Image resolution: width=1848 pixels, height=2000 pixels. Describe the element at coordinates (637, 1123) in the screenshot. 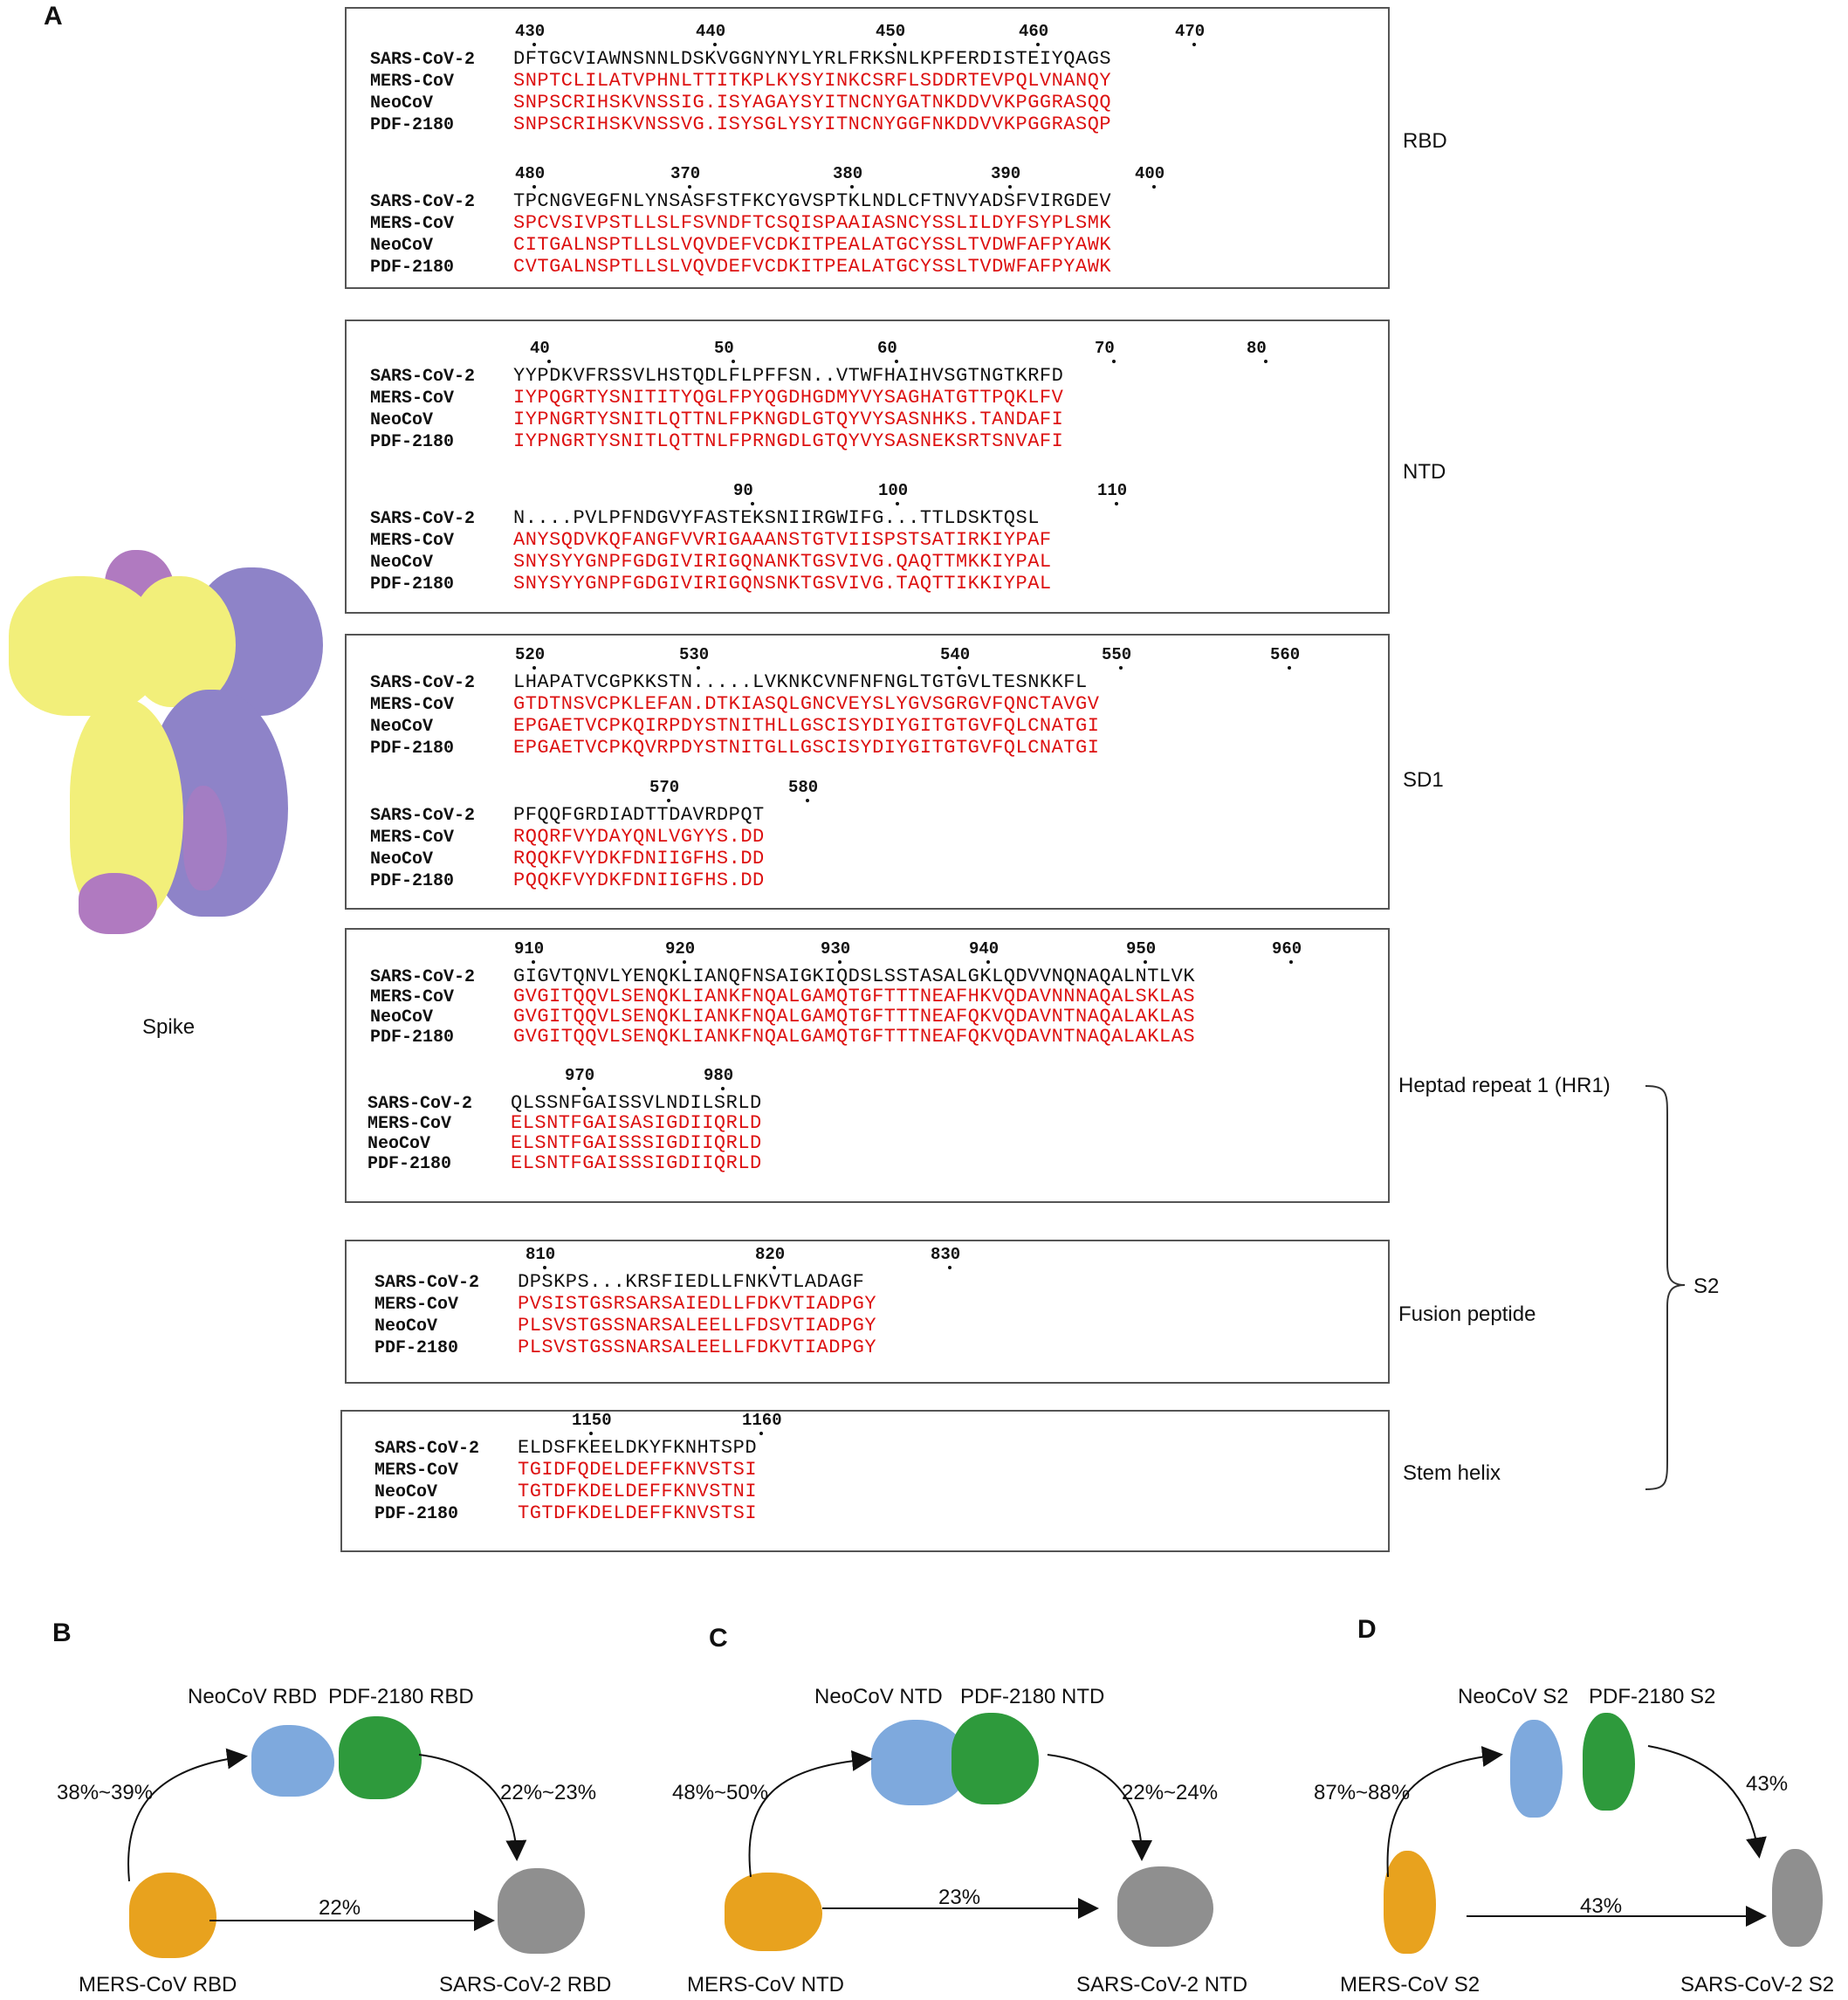

I see `sequence-row: ELSNTFGAISASIGDIIQRLD` at that location.